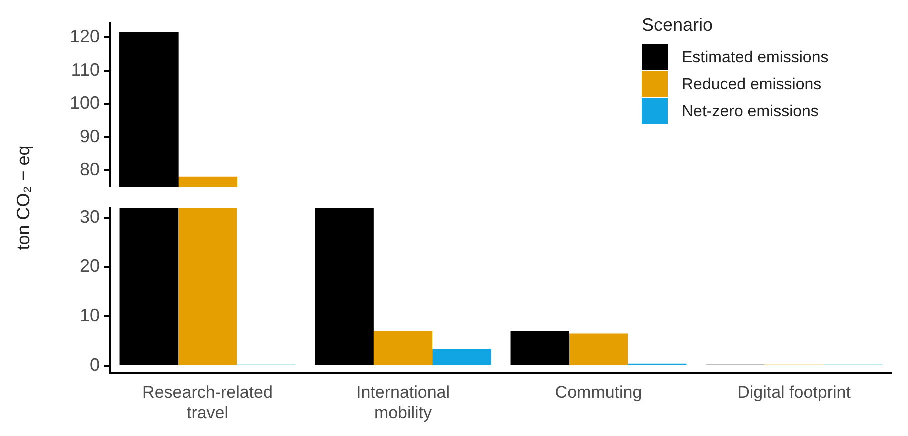  What do you see at coordinates (403, 402) in the screenshot?
I see `x-tick-label: International mobility` at bounding box center [403, 402].